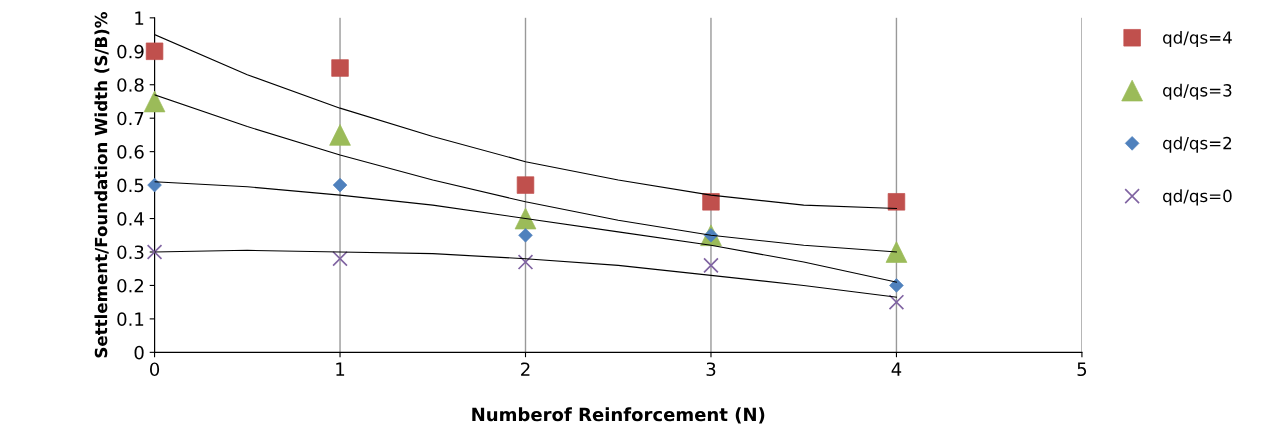  I want to click on x-axis-title: Numberof Reinforcement (N), so click(618, 415).